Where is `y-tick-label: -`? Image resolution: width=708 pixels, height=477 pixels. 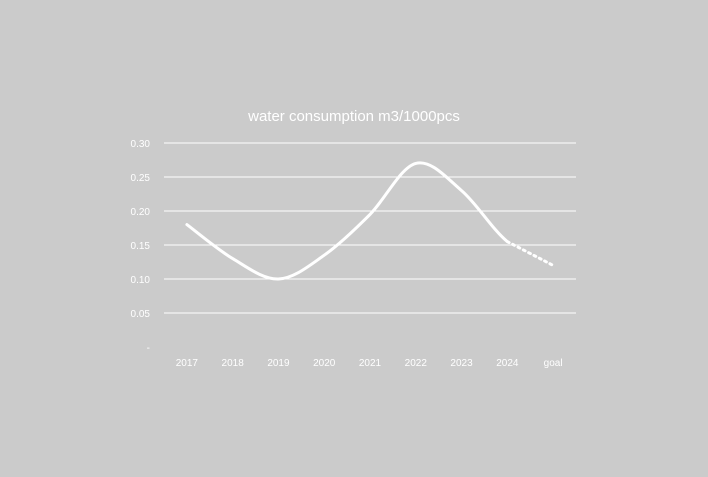 y-tick-label: - is located at coordinates (148, 348).